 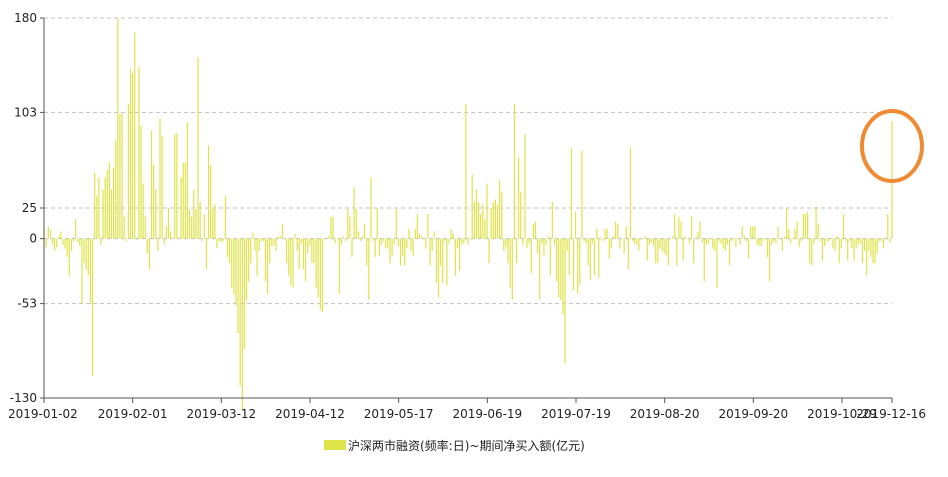 What do you see at coordinates (133, 414) in the screenshot?
I see `x-tick-label: 2019-02-01` at bounding box center [133, 414].